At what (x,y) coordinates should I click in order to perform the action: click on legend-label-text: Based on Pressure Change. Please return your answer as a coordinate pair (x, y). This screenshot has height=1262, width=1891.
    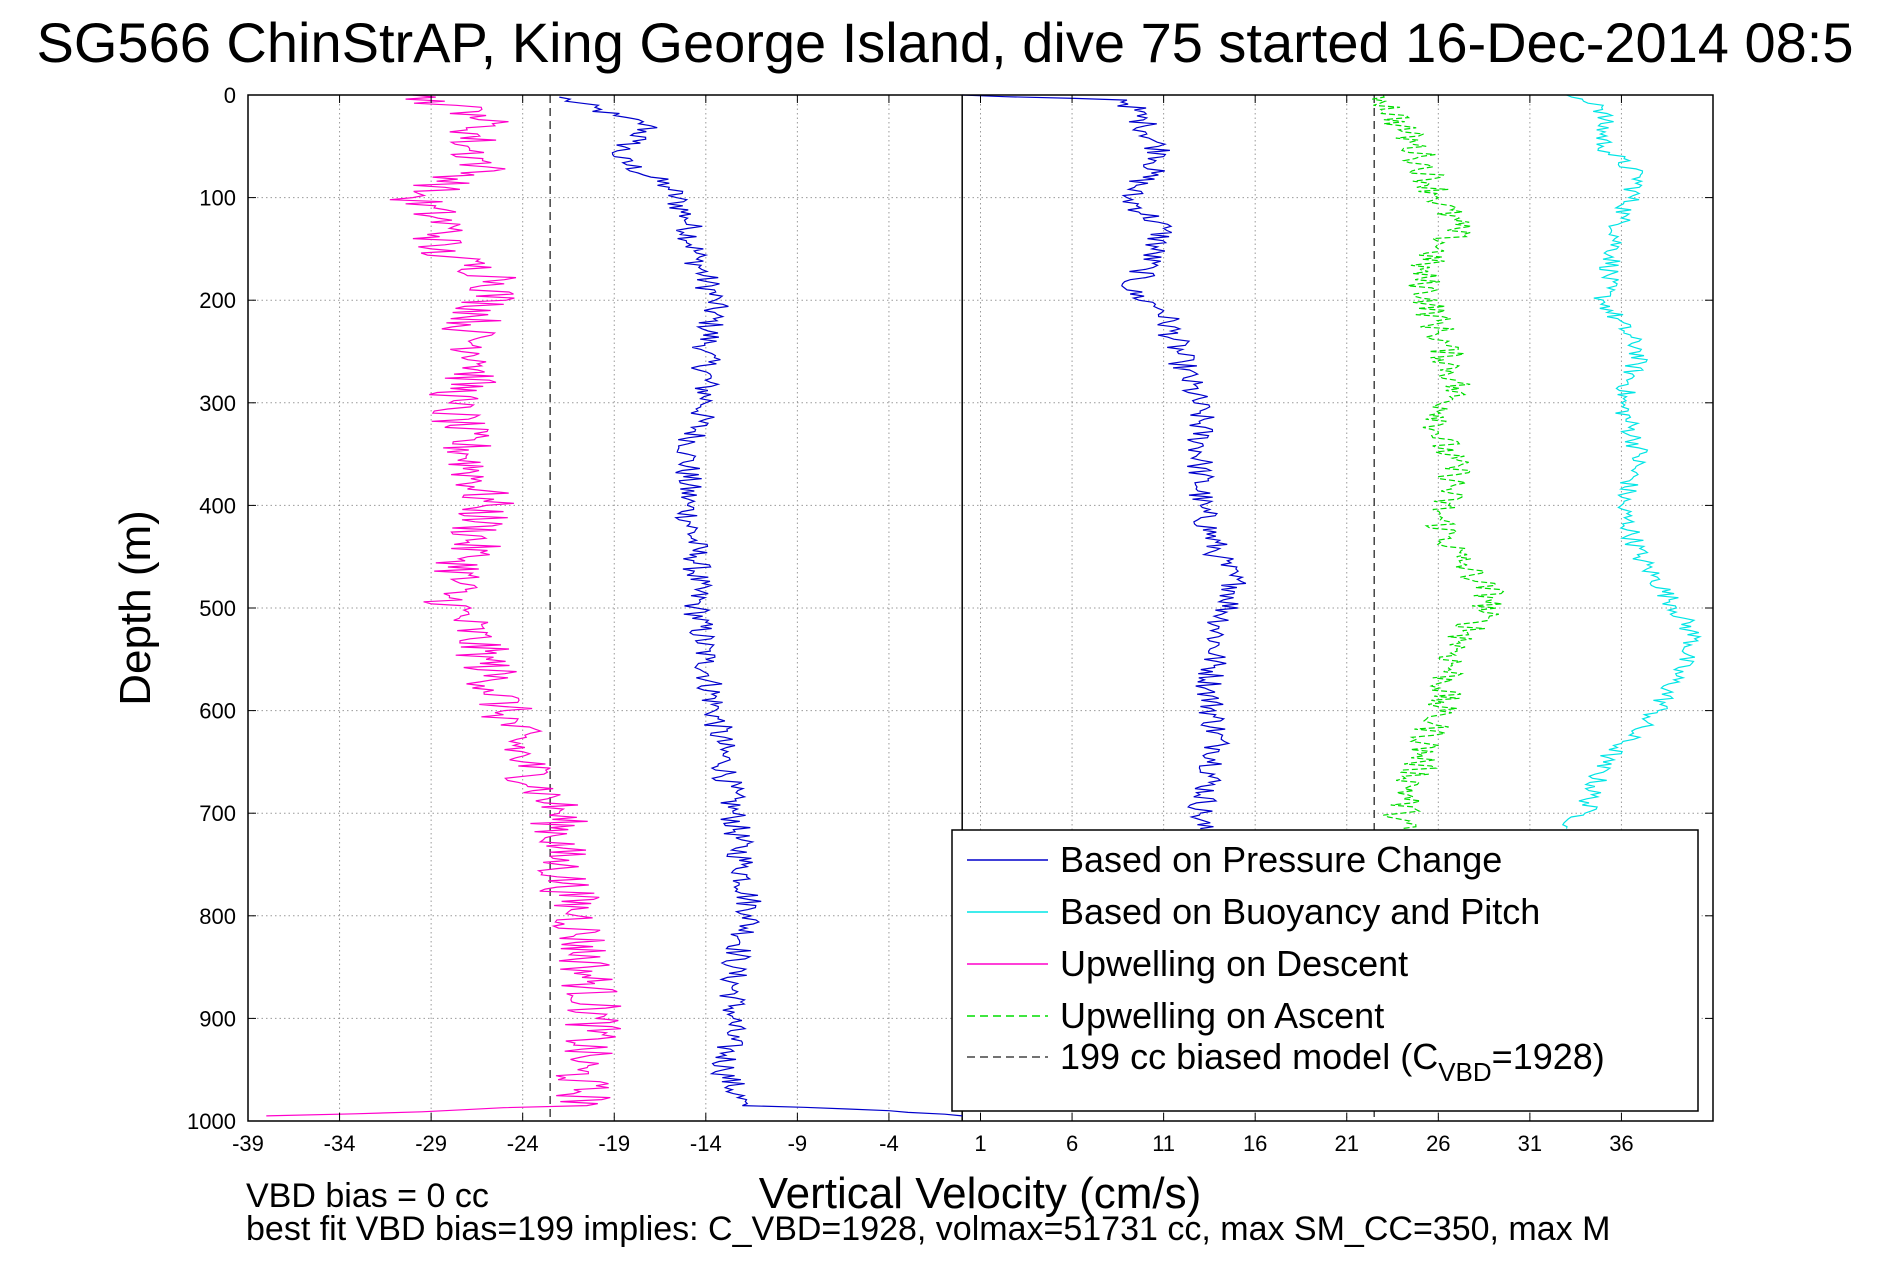
    Looking at the image, I should click on (1281, 859).